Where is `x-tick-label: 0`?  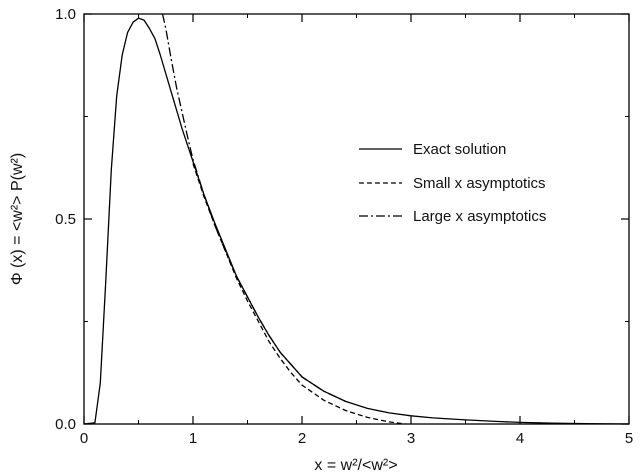
x-tick-label: 0 is located at coordinates (84, 438).